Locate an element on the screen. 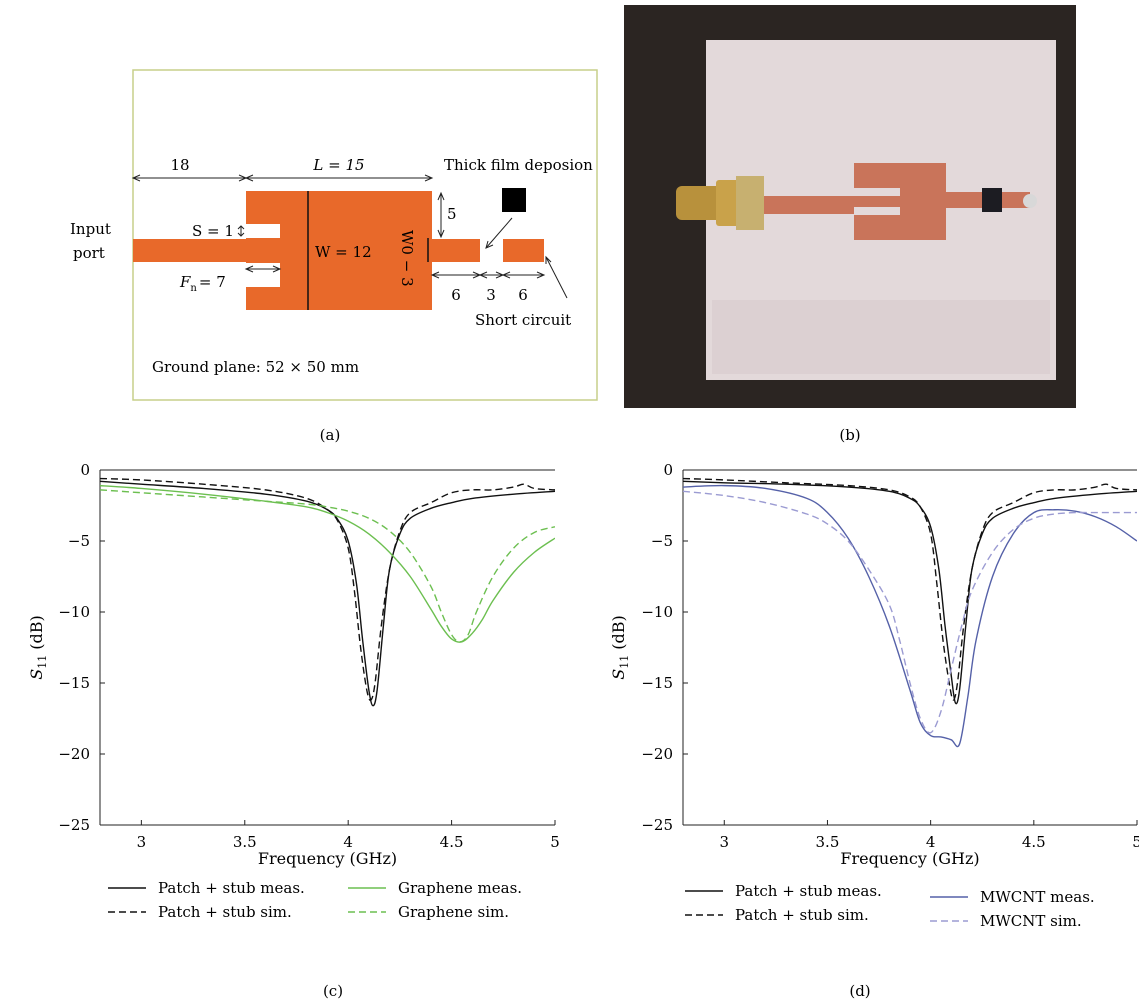 This screenshot has width=1139, height=1004. dim-W0-label: W0 − 3 is located at coordinates (407, 258).